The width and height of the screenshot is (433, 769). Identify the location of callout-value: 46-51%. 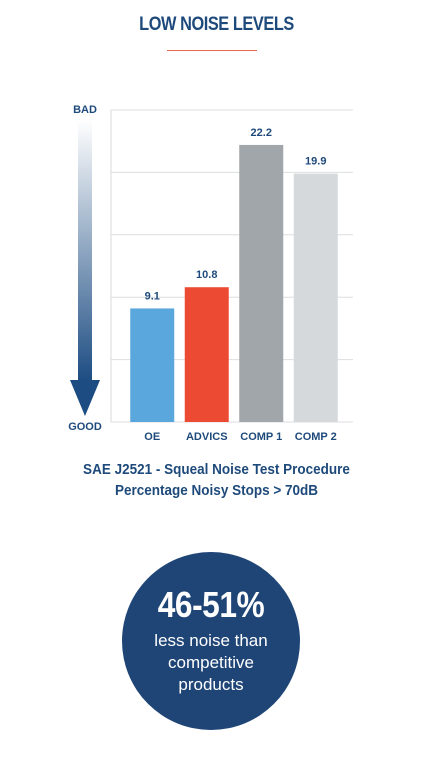
(211, 604).